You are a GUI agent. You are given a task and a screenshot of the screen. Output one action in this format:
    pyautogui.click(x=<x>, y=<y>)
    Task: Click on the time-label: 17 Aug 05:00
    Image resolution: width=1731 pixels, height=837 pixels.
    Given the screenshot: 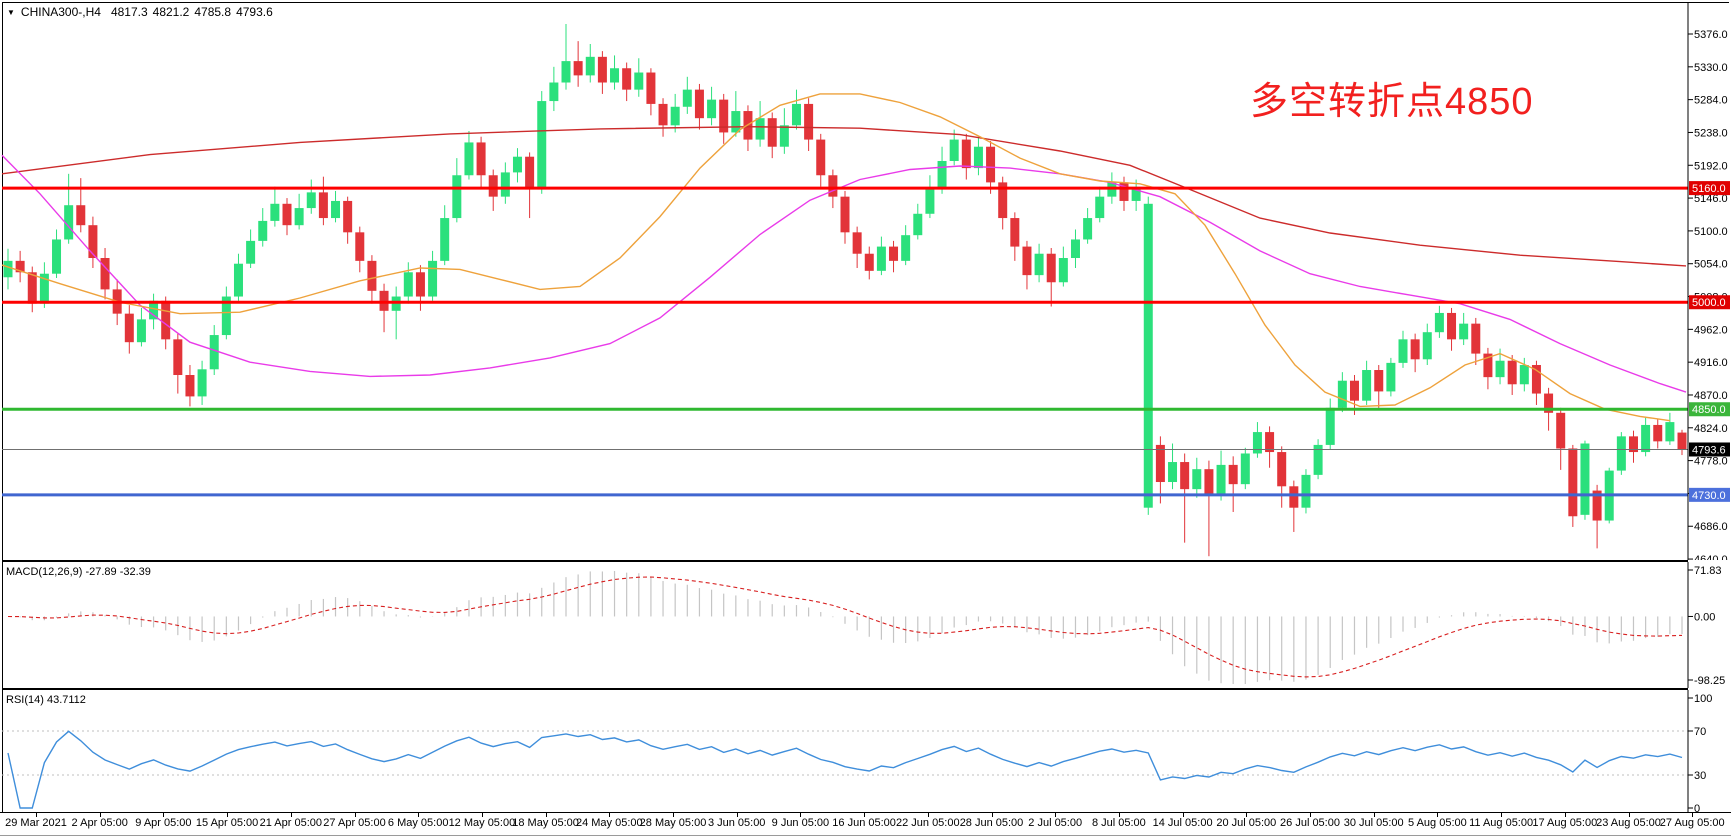 What is the action you would take?
    pyautogui.click(x=1565, y=823)
    